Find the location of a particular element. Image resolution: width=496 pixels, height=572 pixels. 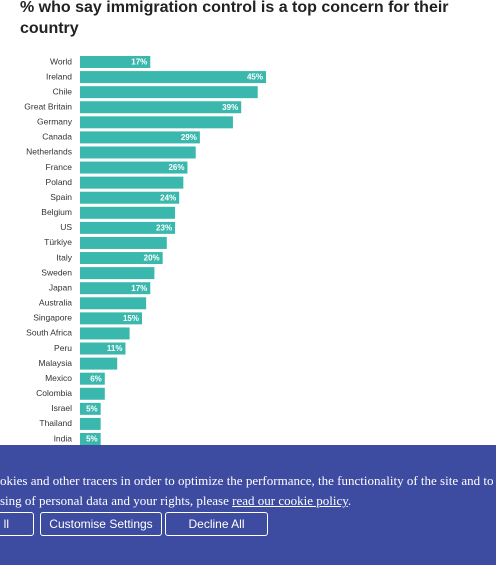

category-label: Australia is located at coordinates (55, 303).